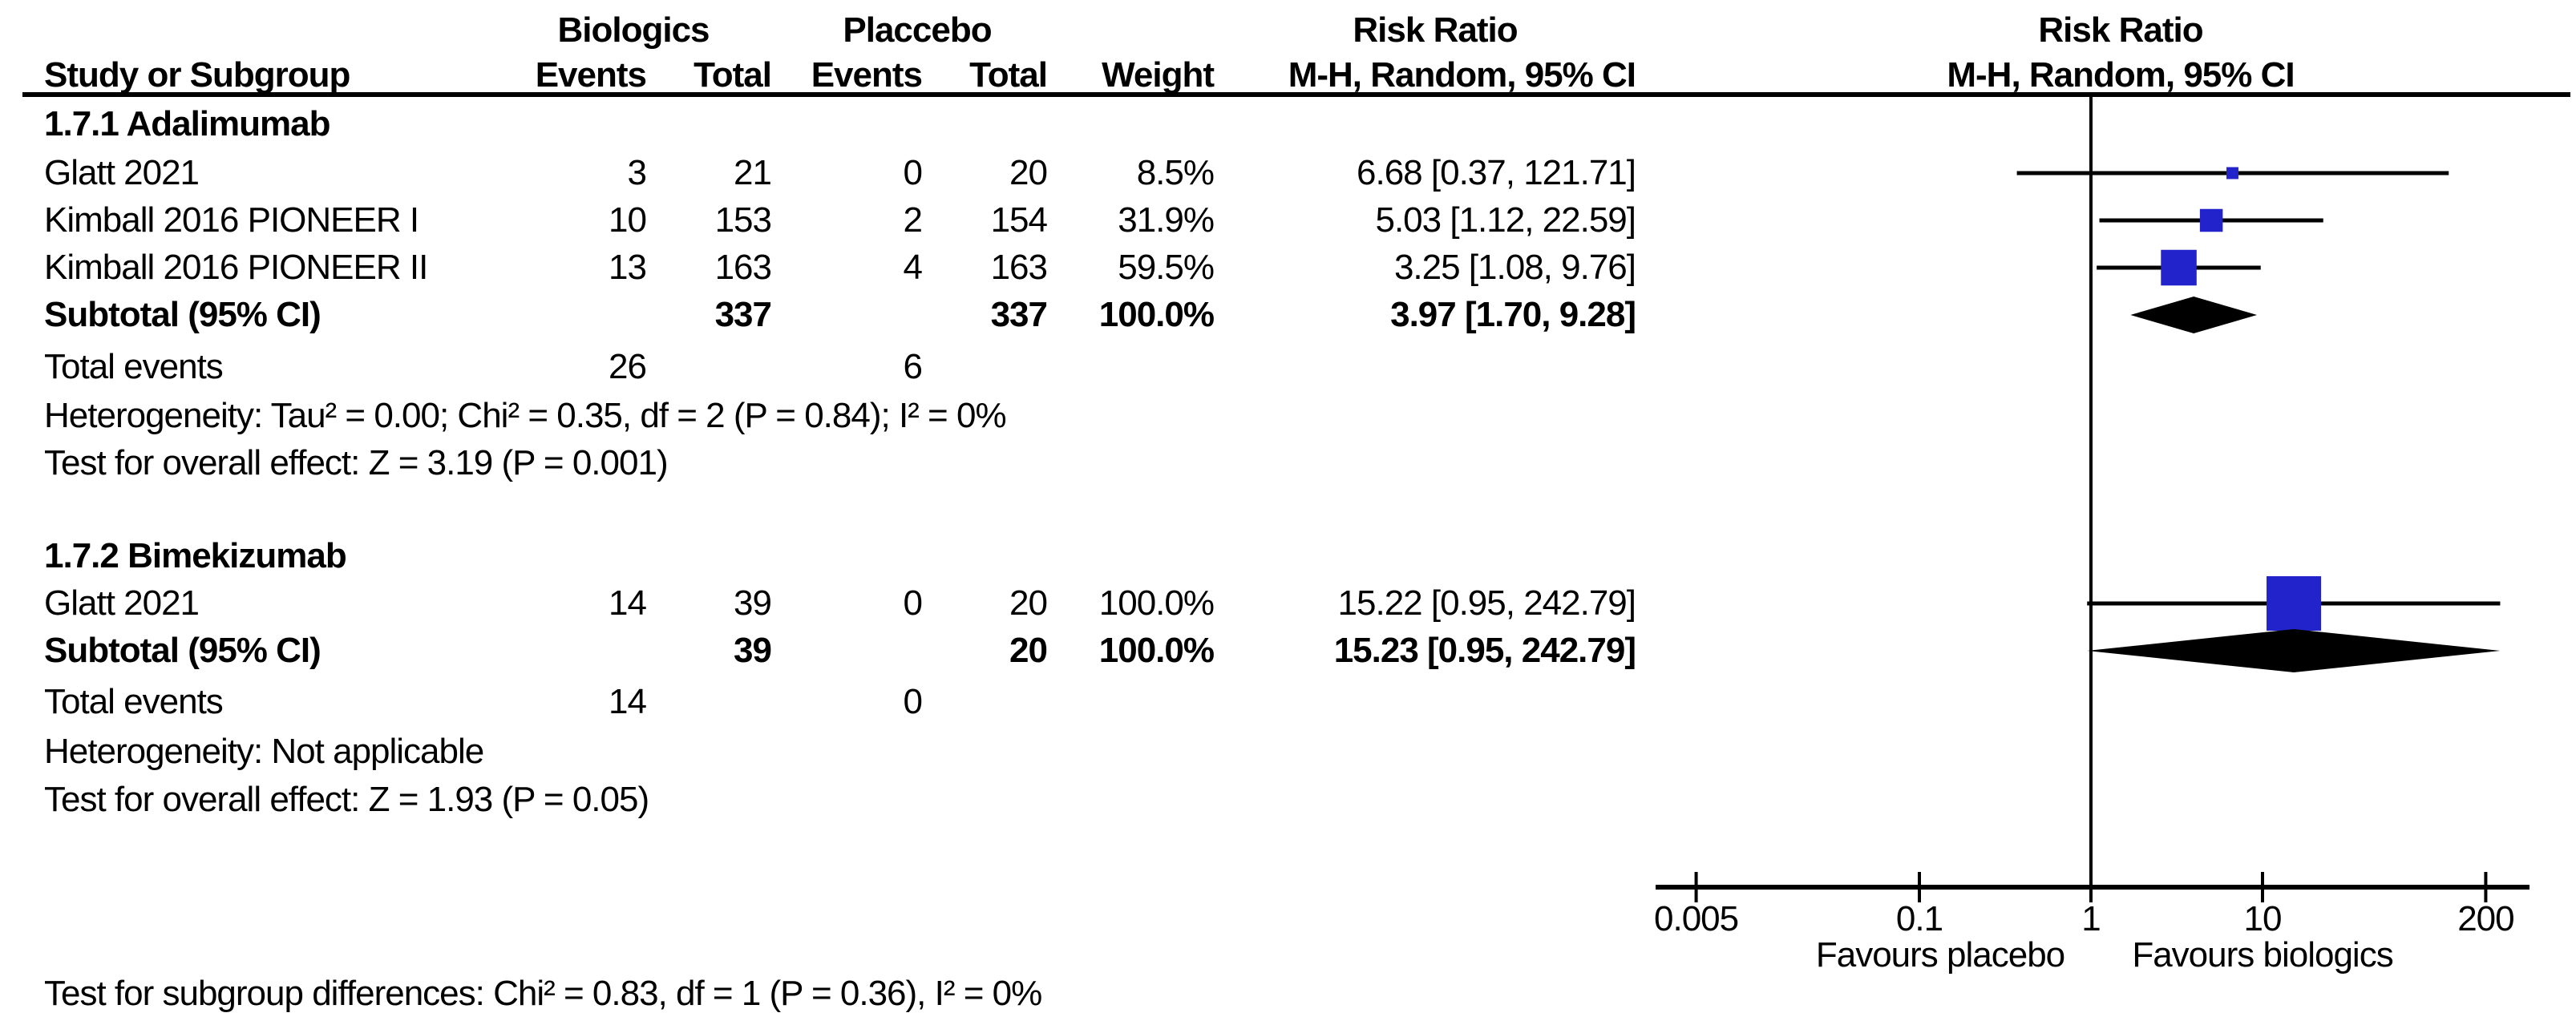  I want to click on events-biologics-cell: 10, so click(628, 220).